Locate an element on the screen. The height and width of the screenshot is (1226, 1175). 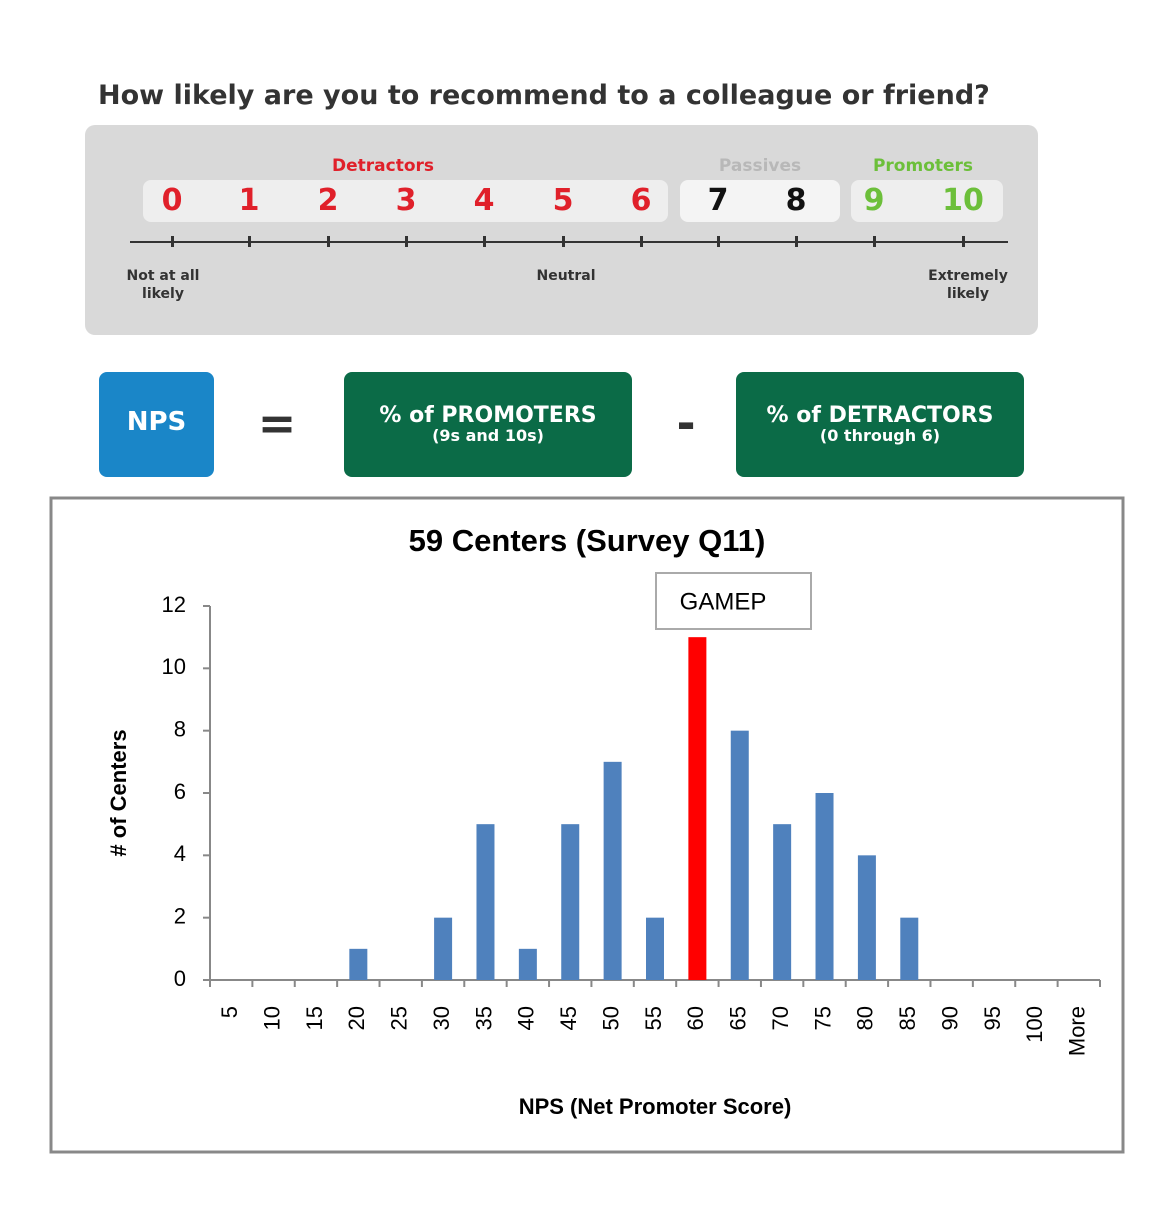
scale-anchor: Neutral is located at coordinates (566, 276).